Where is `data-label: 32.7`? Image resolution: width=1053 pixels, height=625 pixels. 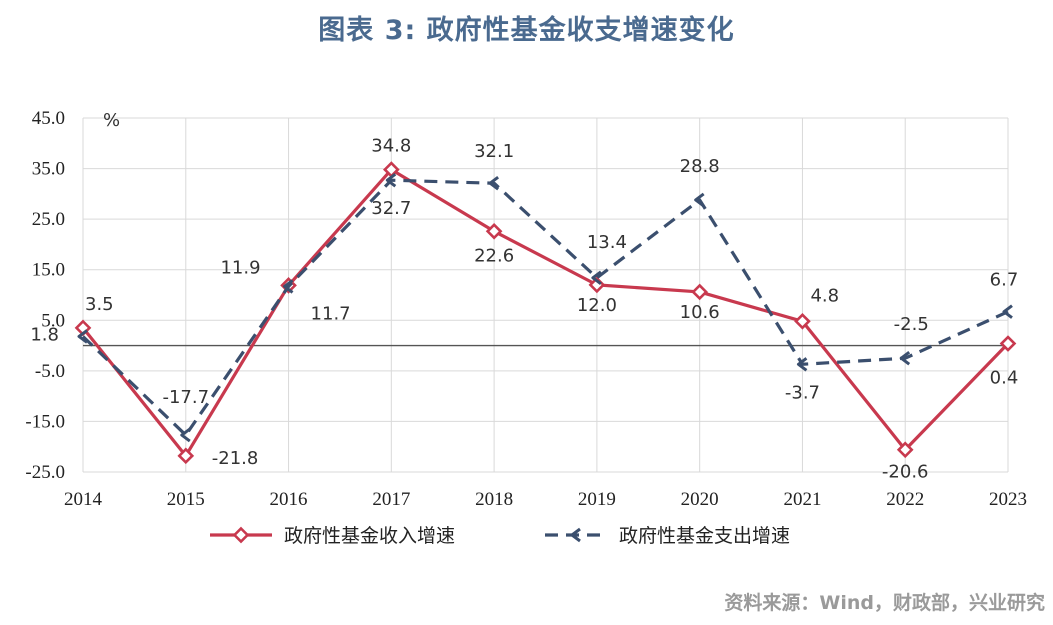 data-label: 32.7 is located at coordinates (391, 208).